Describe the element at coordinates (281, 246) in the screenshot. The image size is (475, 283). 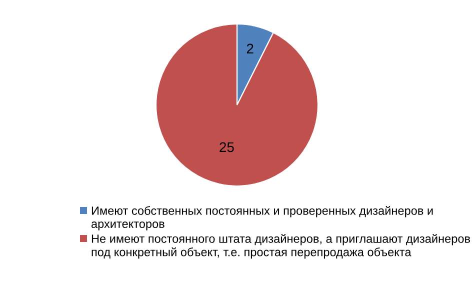
I see `legend-label: Не имеют постоянного штата дизайнеров, а приглашают дизайнеров под конкретный объект, т.е. простая перепродажа объекта` at that location.